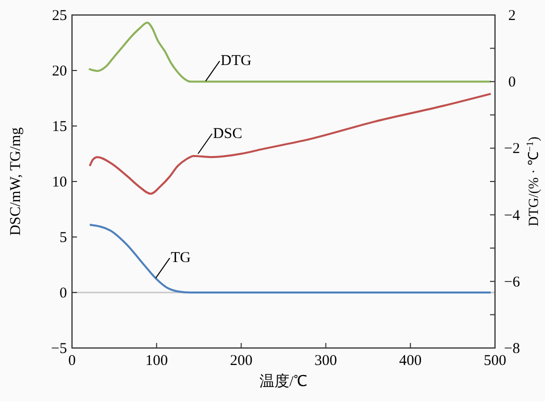 The height and width of the screenshot is (401, 545). What do you see at coordinates (512, 16) in the screenshot?
I see `y2-tick-label: 2` at bounding box center [512, 16].